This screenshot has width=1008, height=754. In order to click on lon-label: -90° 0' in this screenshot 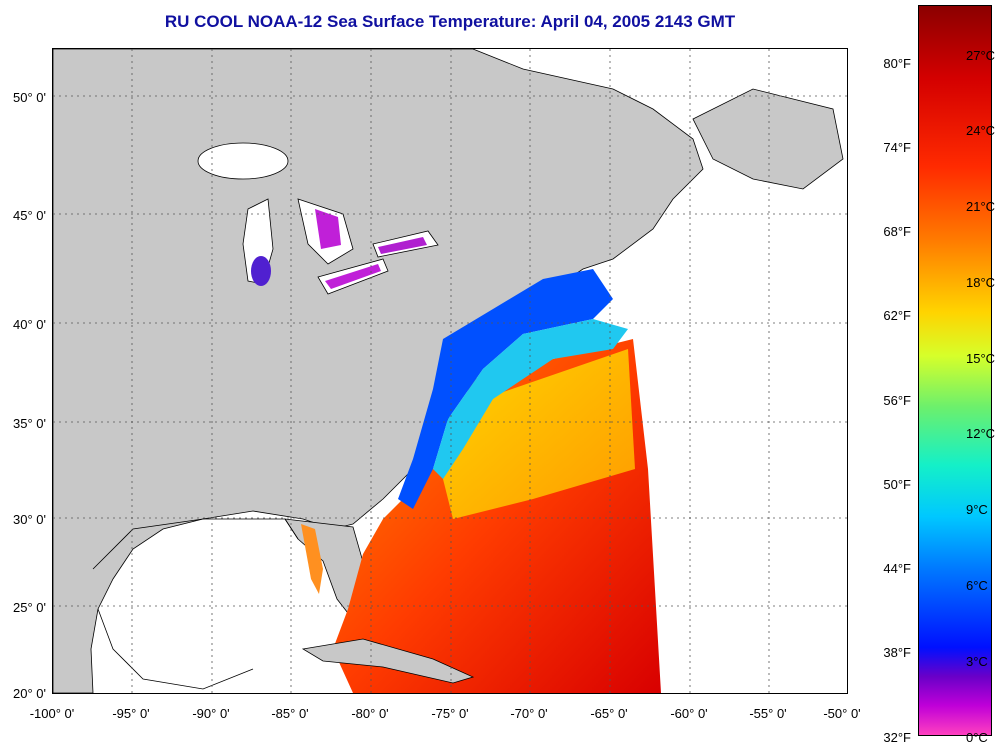, I will do `click(211, 713)`.